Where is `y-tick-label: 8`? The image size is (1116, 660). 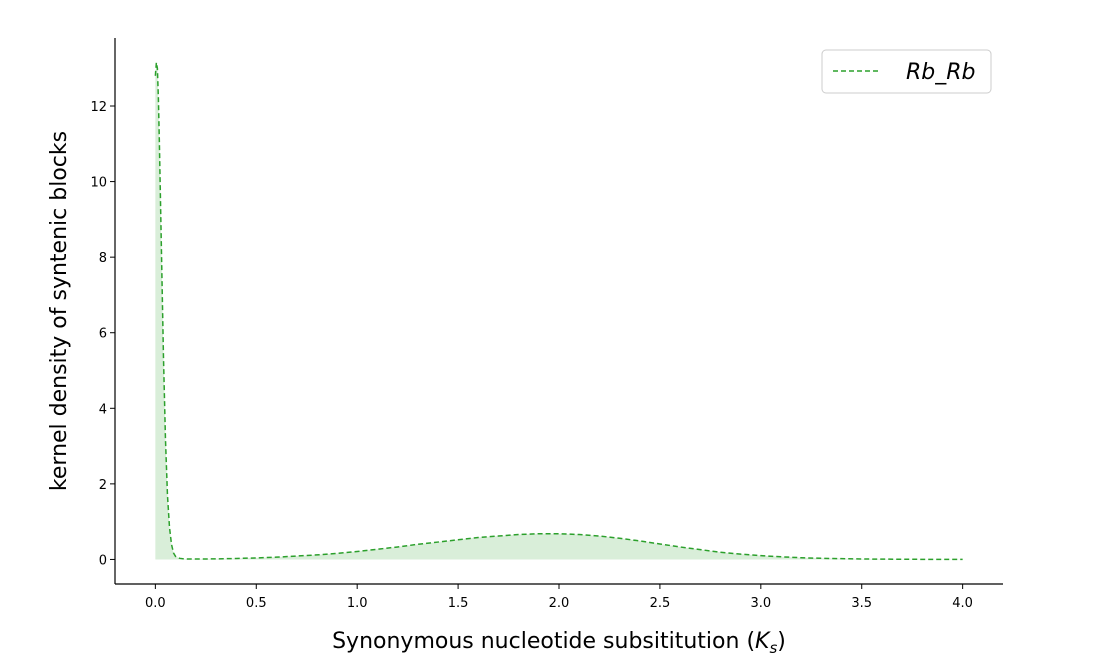 y-tick-label: 8 is located at coordinates (103, 258).